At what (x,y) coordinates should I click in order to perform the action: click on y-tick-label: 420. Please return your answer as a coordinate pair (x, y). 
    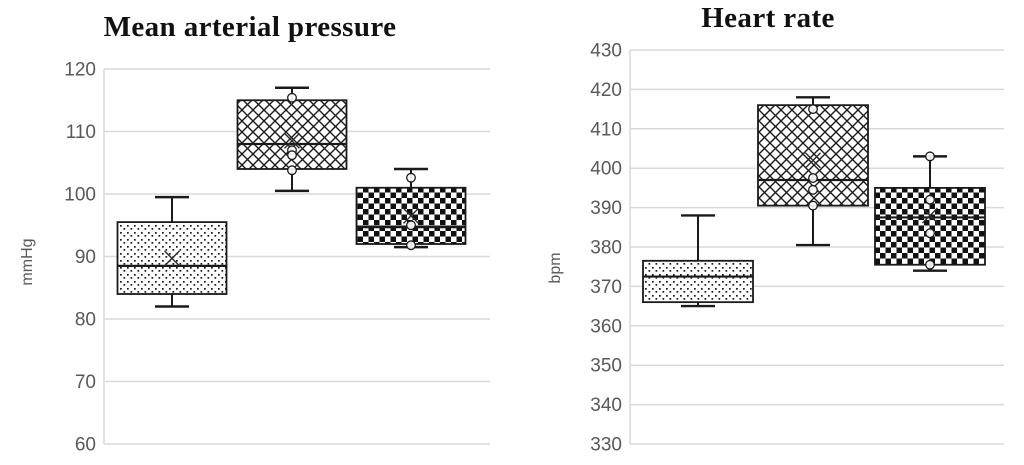
    Looking at the image, I should click on (606, 90).